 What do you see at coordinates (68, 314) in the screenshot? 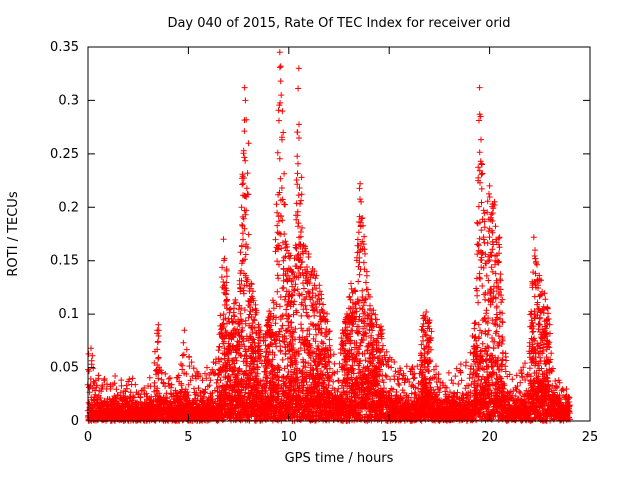
I see `y-tick-label: 0.1` at bounding box center [68, 314].